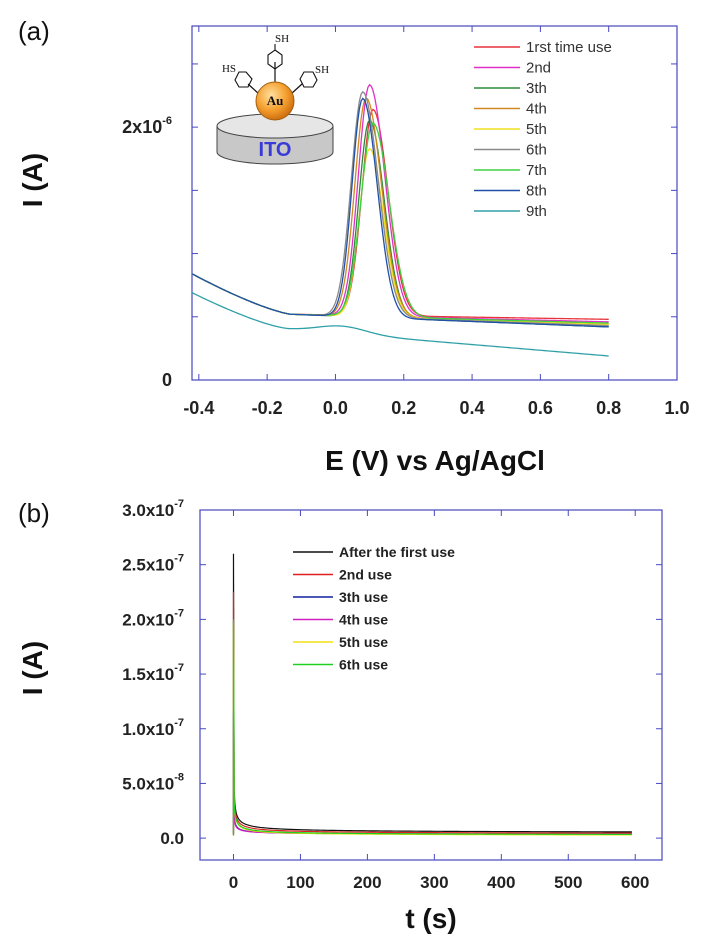 This screenshot has height=941, width=702. What do you see at coordinates (296, 89) in the screenshot?
I see `ligand-right-bond` at bounding box center [296, 89].